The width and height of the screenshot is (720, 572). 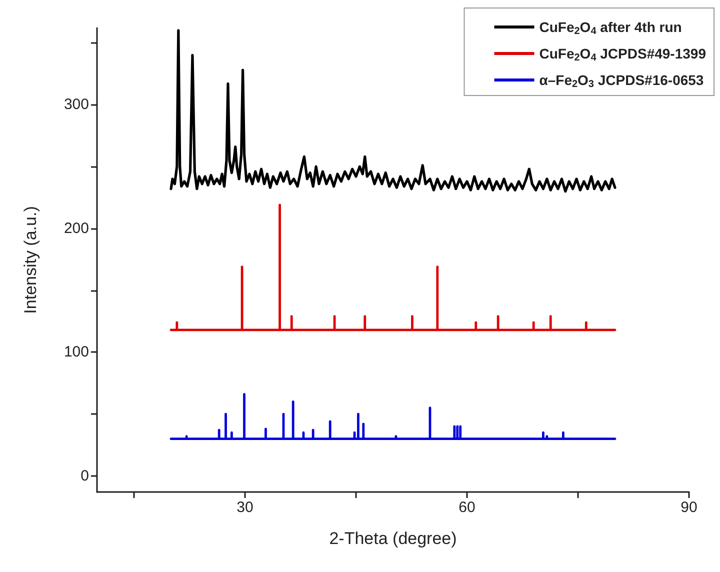 I want to click on y-axis-title: Intensity (a.u.), so click(x=30, y=260).